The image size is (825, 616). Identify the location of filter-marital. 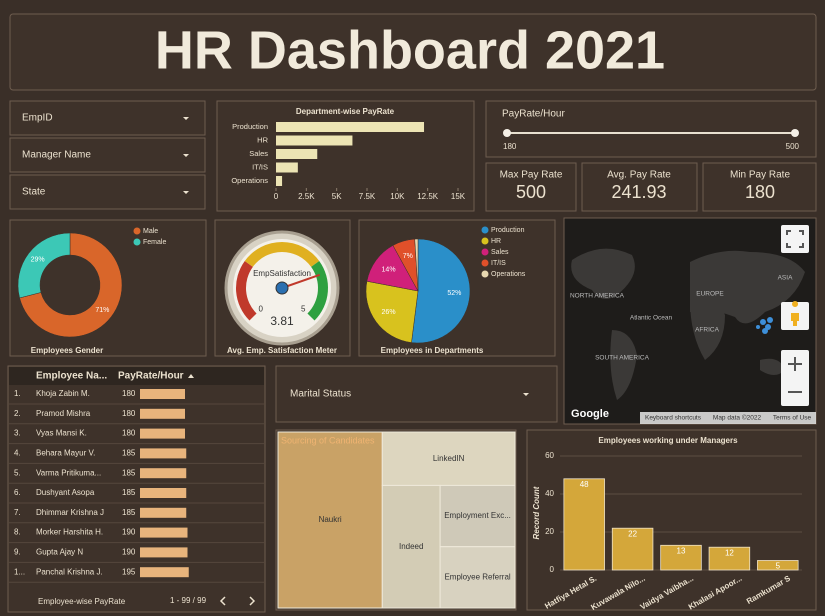
(416, 394).